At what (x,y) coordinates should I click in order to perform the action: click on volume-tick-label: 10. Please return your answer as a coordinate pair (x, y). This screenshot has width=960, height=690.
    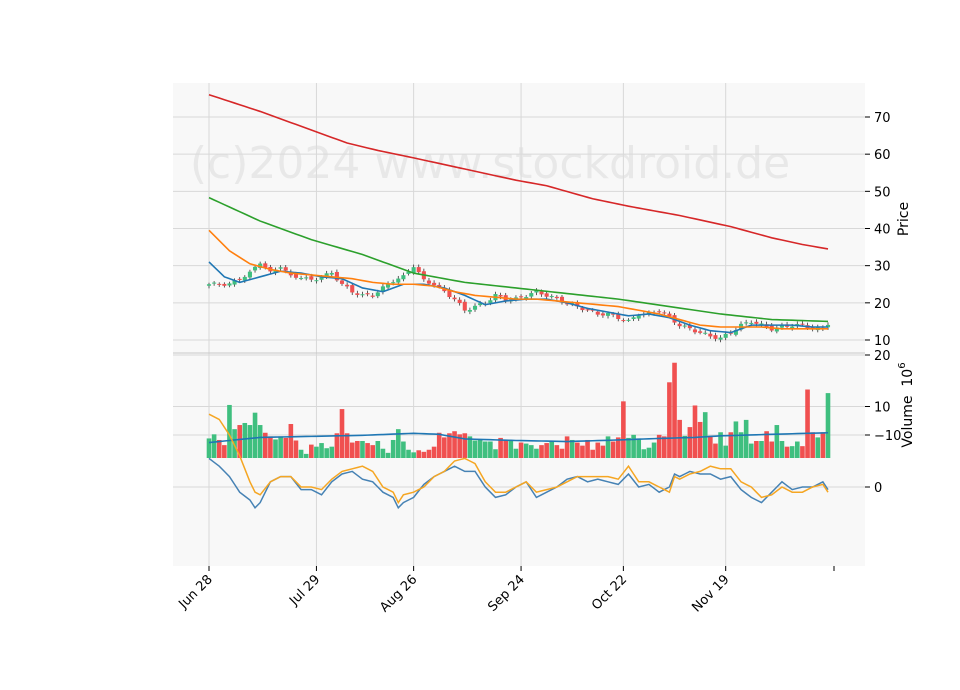
    Looking at the image, I should click on (882, 408).